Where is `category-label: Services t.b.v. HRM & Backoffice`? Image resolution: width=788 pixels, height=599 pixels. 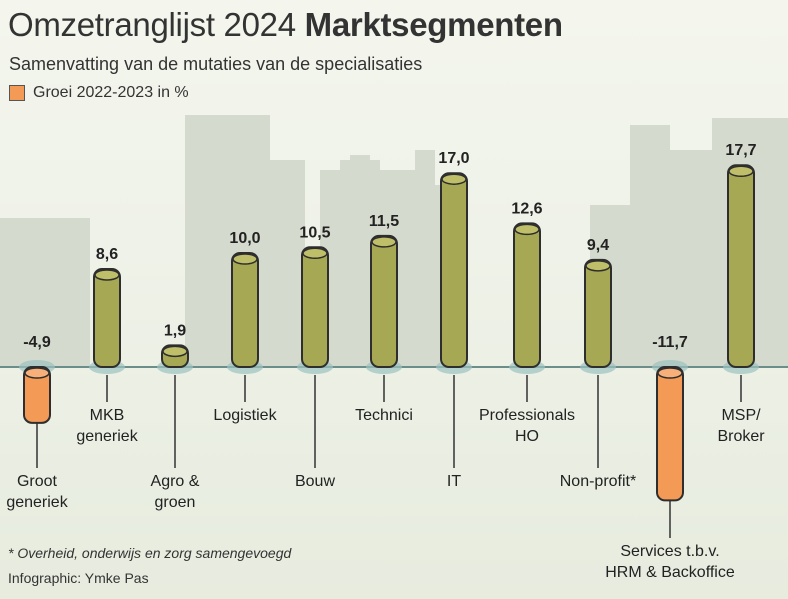
category-label: Services t.b.v. HRM & Backoffice is located at coordinates (670, 562).